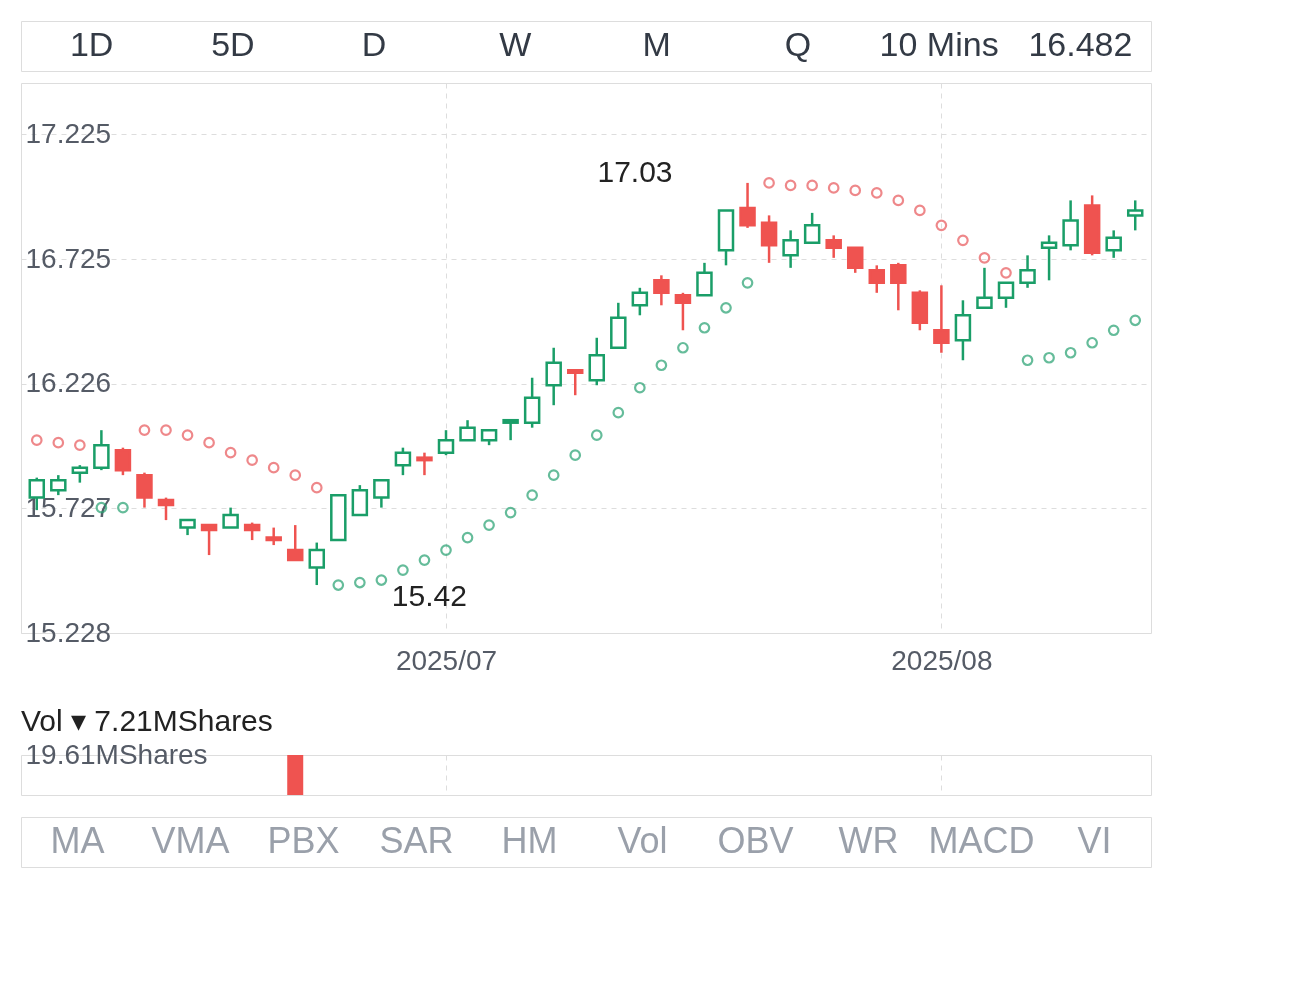 Image resolution: width=1290 pixels, height=1008 pixels. What do you see at coordinates (68, 507) in the screenshot?
I see `y-tick-label: 15.727` at bounding box center [68, 507].